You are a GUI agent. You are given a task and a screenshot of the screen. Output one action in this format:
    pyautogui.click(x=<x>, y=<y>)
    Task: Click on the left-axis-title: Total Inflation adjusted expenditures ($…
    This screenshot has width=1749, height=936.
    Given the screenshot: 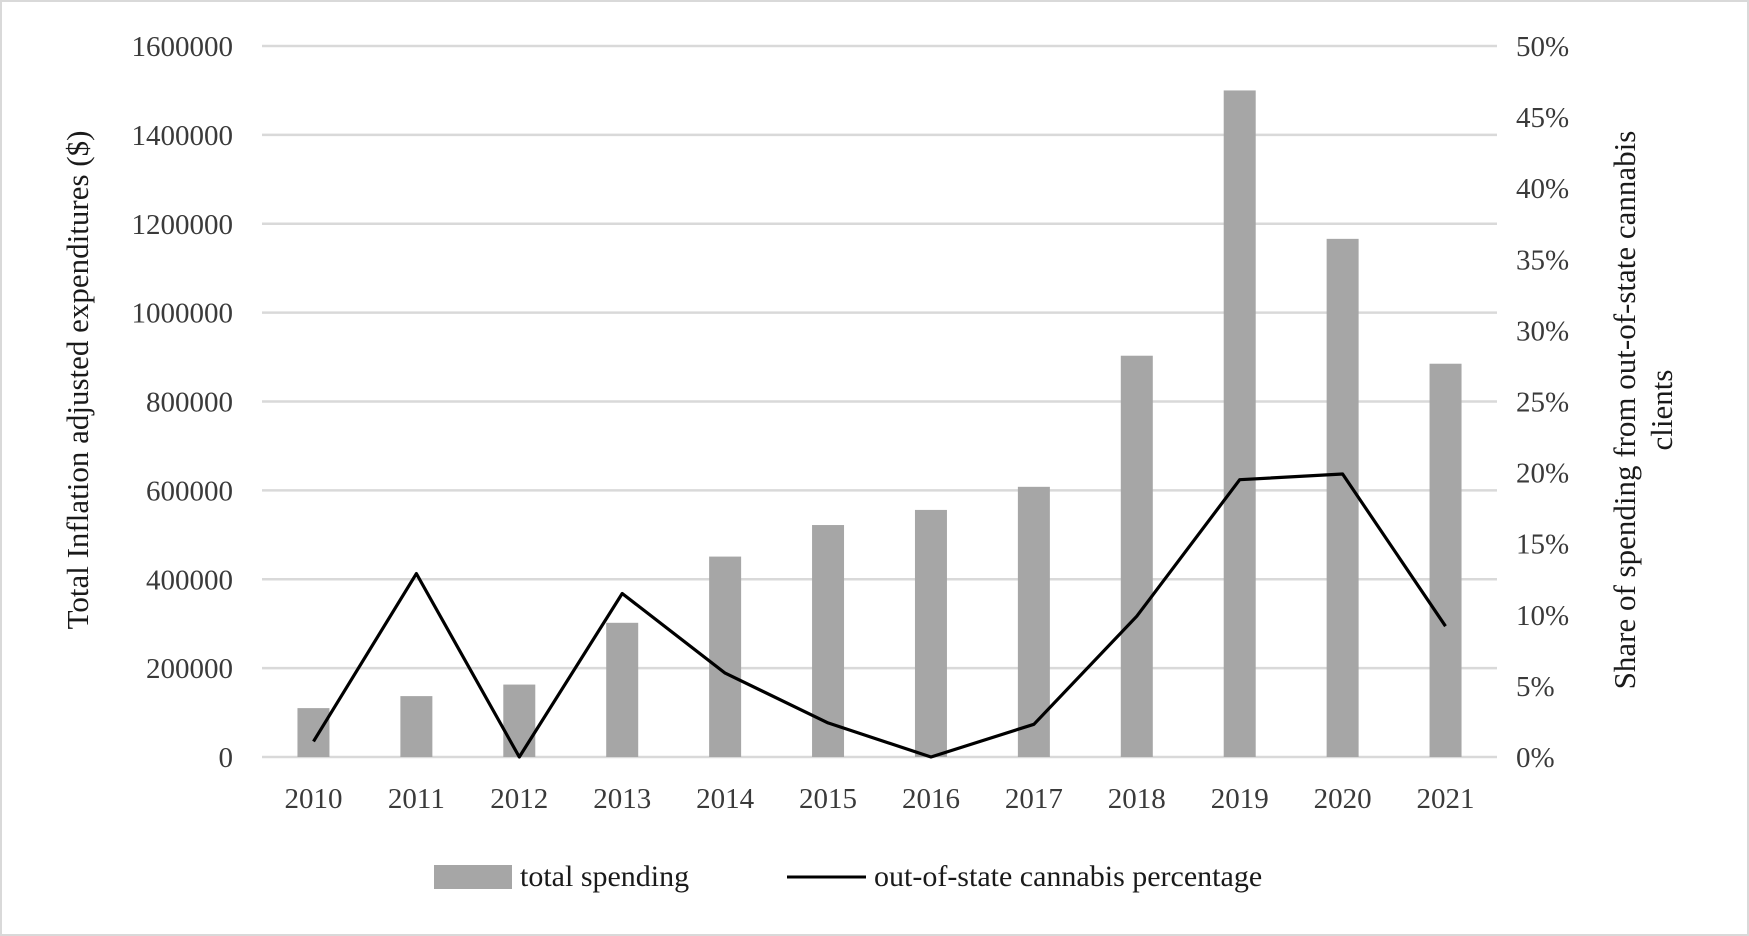 What is the action you would take?
    pyautogui.click(x=77, y=380)
    